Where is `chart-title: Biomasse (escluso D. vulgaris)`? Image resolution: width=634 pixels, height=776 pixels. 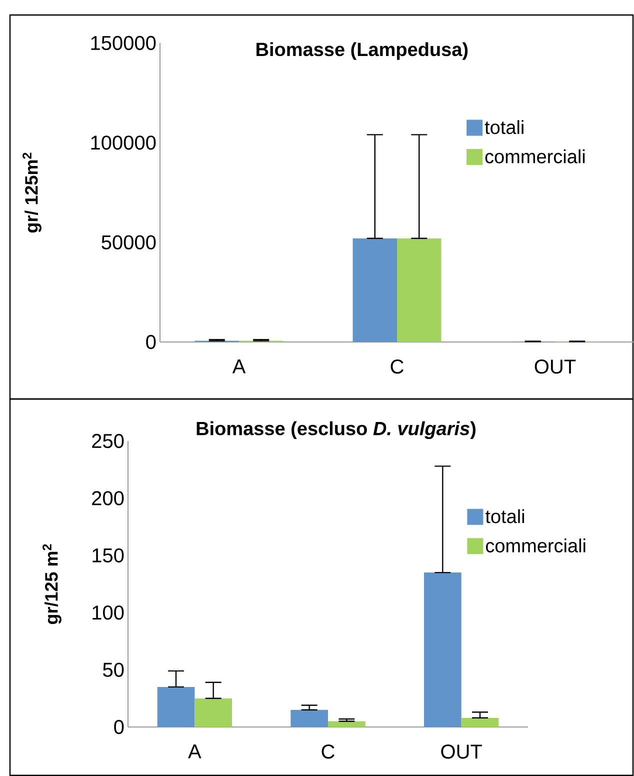 chart-title: Biomasse (escluso D. vulgaris) is located at coordinates (336, 430).